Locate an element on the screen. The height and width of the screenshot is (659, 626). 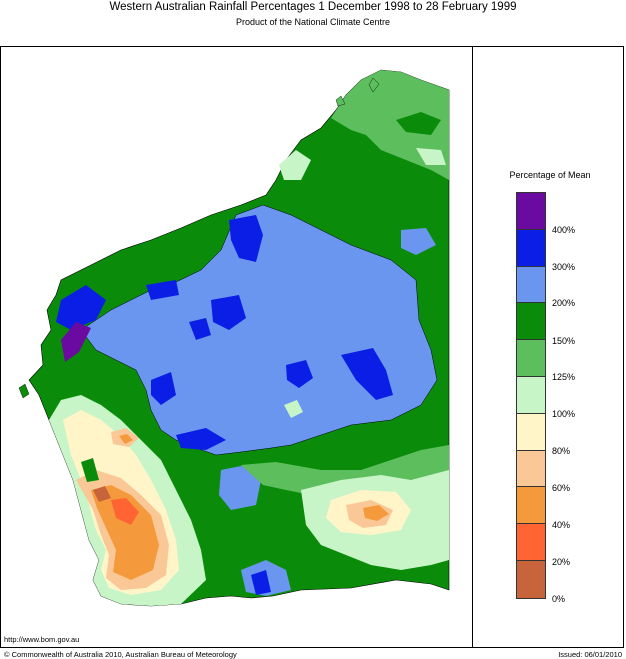
region-300-g is located at coordinates (201, 439).